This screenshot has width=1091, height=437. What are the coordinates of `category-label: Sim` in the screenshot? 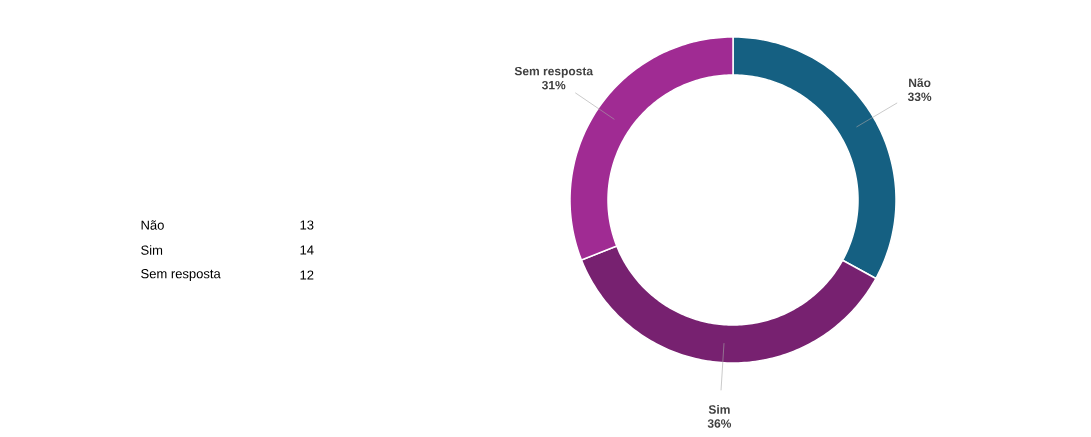 It's located at (152, 250).